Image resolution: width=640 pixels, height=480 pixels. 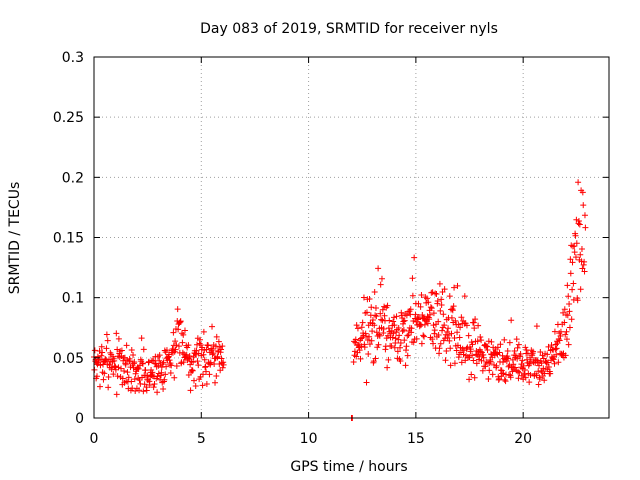 I want to click on x-tick-label: 10, so click(x=309, y=439).